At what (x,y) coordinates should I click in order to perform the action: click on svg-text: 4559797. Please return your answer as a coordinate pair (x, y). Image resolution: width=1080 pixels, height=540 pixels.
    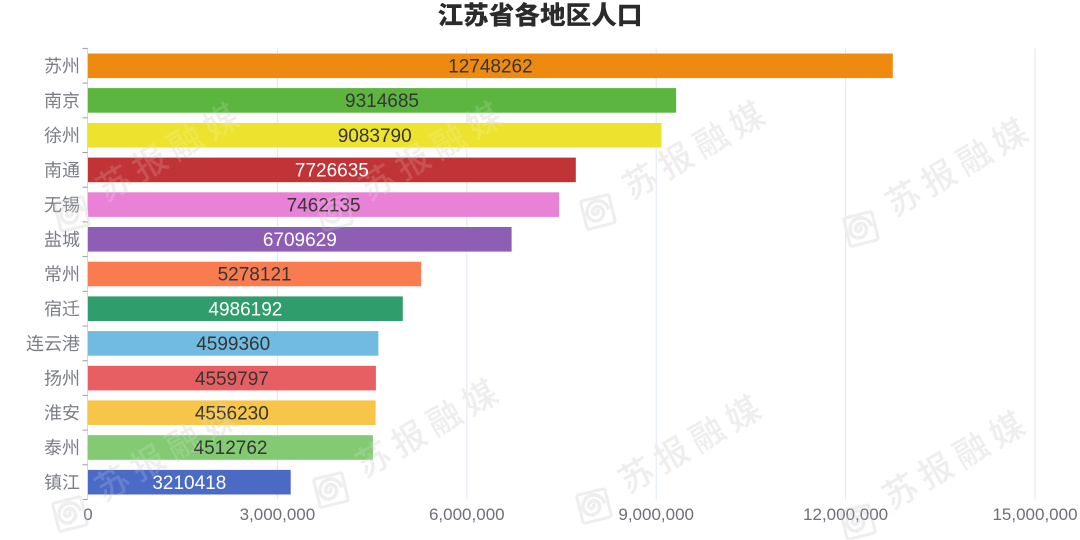
    Looking at the image, I should click on (232, 379).